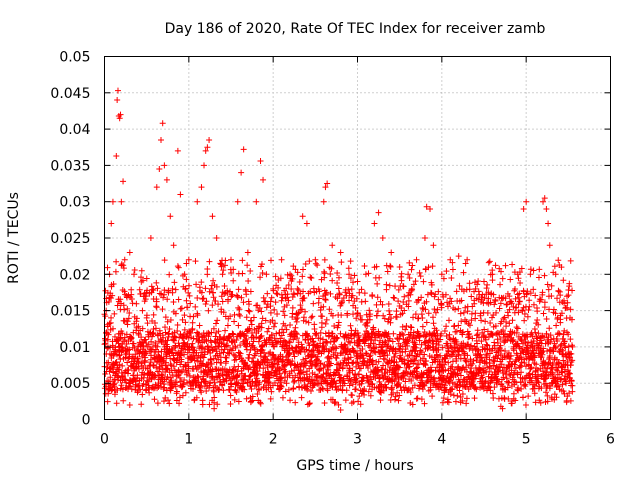  Describe the element at coordinates (74, 275) in the screenshot. I see `y-tick-label: 0.02` at that location.